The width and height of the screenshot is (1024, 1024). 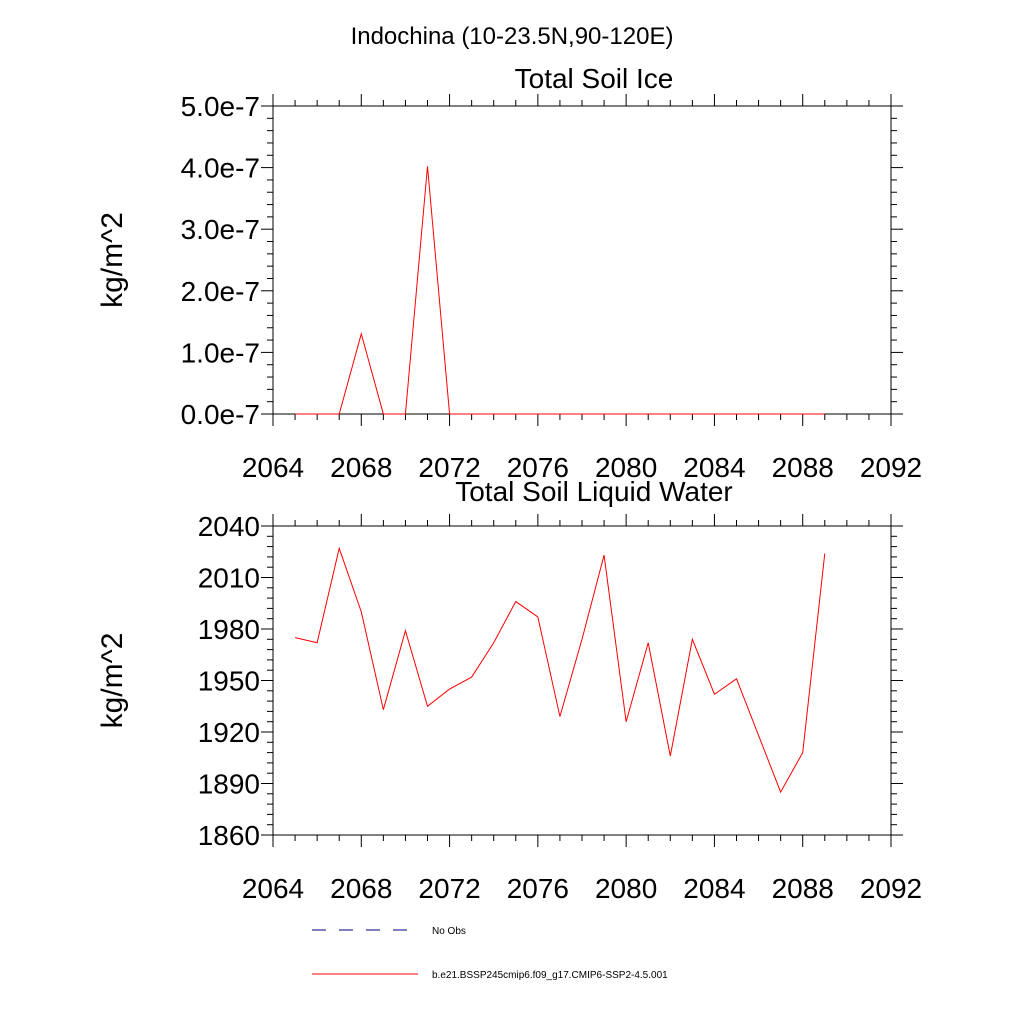 What do you see at coordinates (220, 168) in the screenshot?
I see `y-tick-label: 4.0e-7` at bounding box center [220, 168].